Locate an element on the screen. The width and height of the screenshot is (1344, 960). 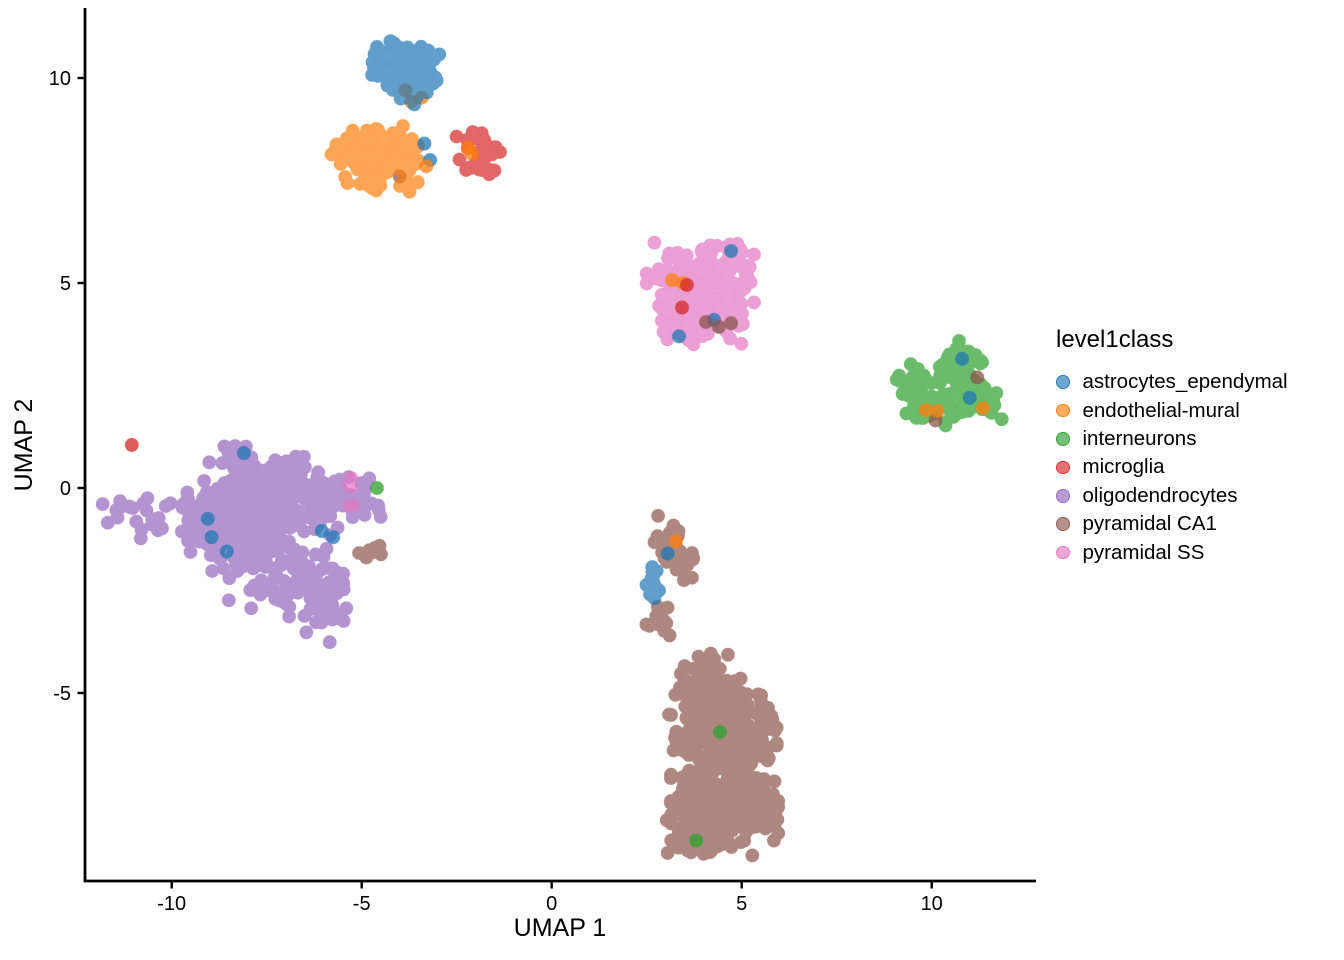
cluster-pyramidal-CA1 is located at coordinates (568, 685).